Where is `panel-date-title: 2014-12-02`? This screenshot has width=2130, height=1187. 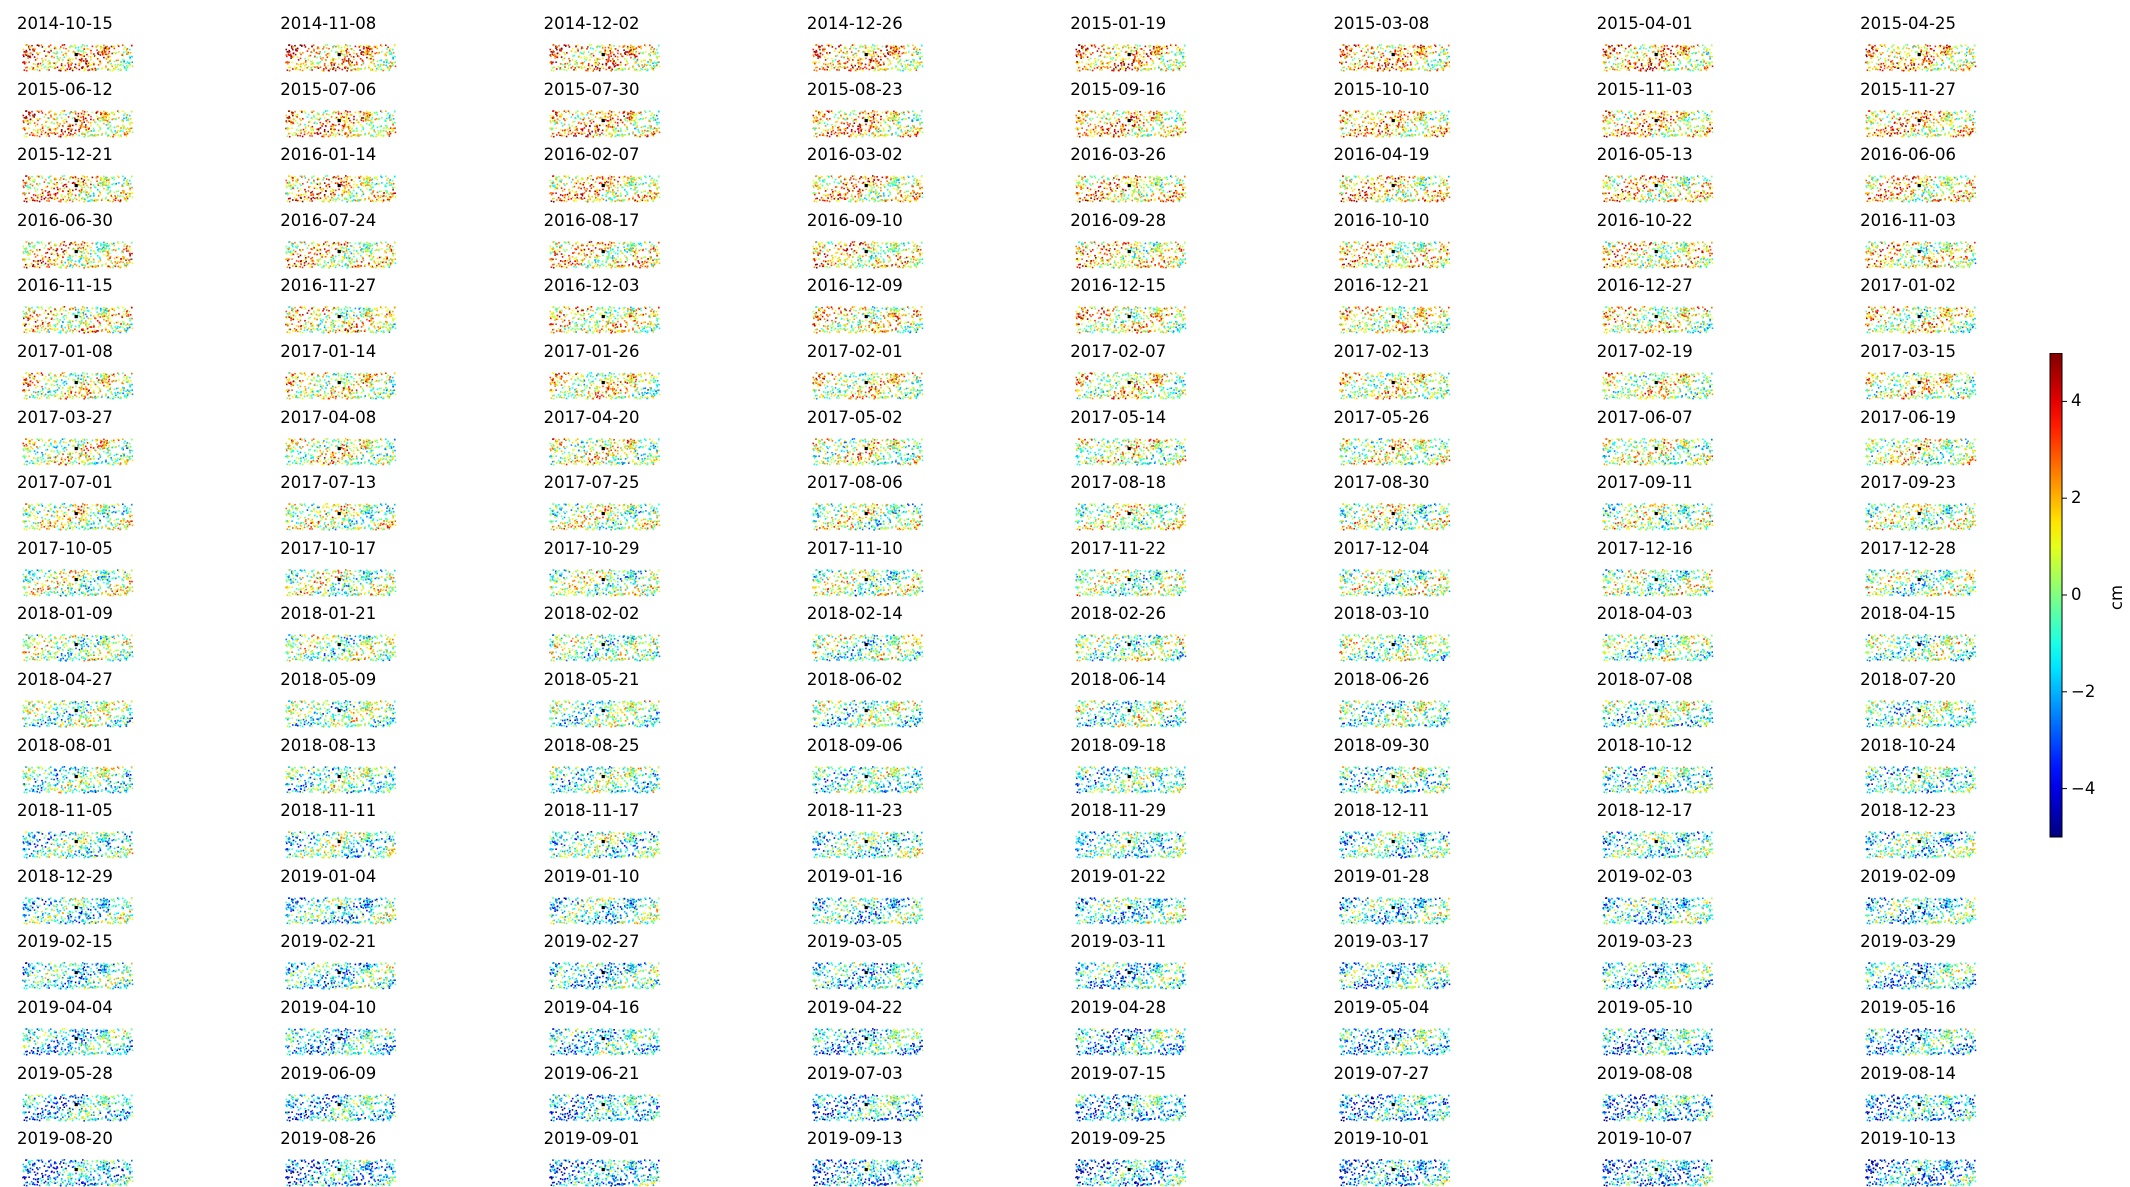
panel-date-title: 2014-12-02 is located at coordinates (592, 24).